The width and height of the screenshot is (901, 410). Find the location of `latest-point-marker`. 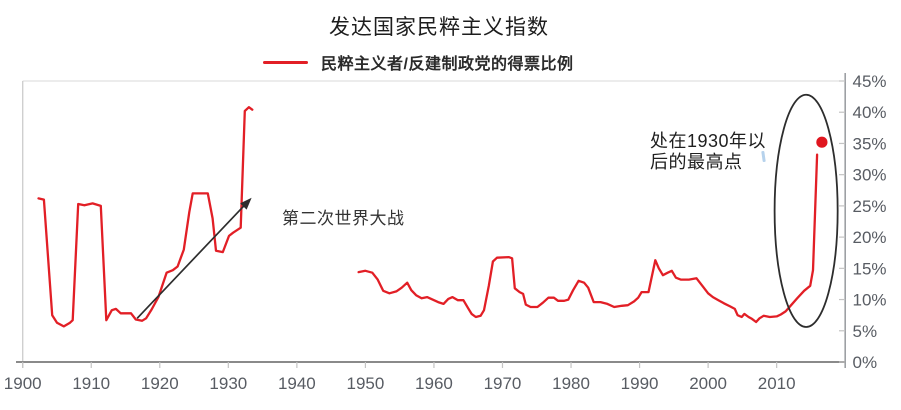

latest-point-marker is located at coordinates (822, 142).